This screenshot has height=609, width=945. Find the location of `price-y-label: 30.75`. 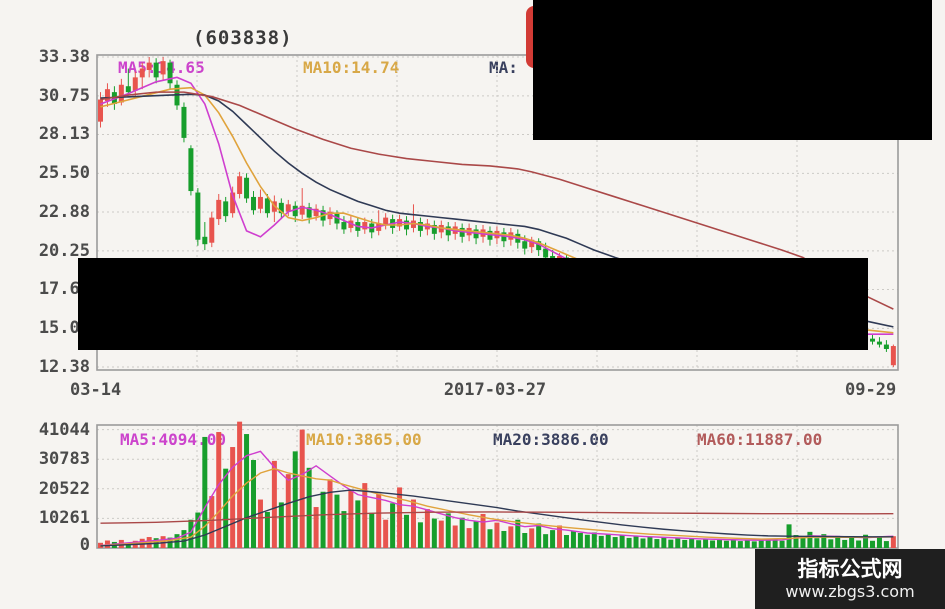

price-y-label: 30.75 is located at coordinates (64, 96).